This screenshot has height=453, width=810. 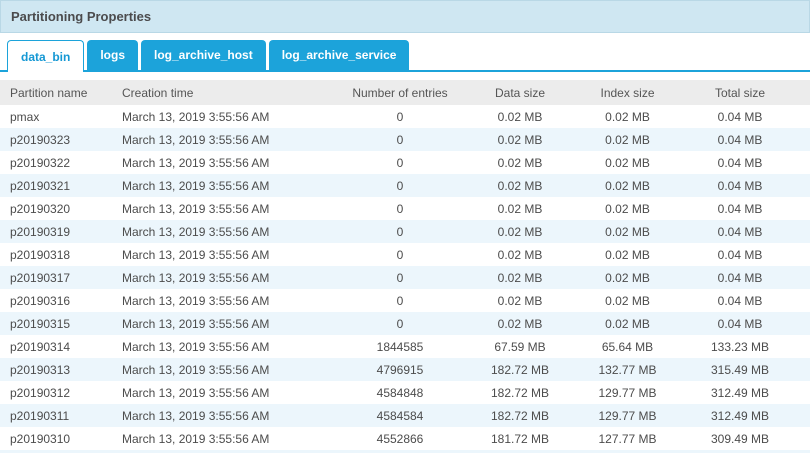 What do you see at coordinates (233, 92) in the screenshot?
I see `column-header-creation-time: Creation time` at bounding box center [233, 92].